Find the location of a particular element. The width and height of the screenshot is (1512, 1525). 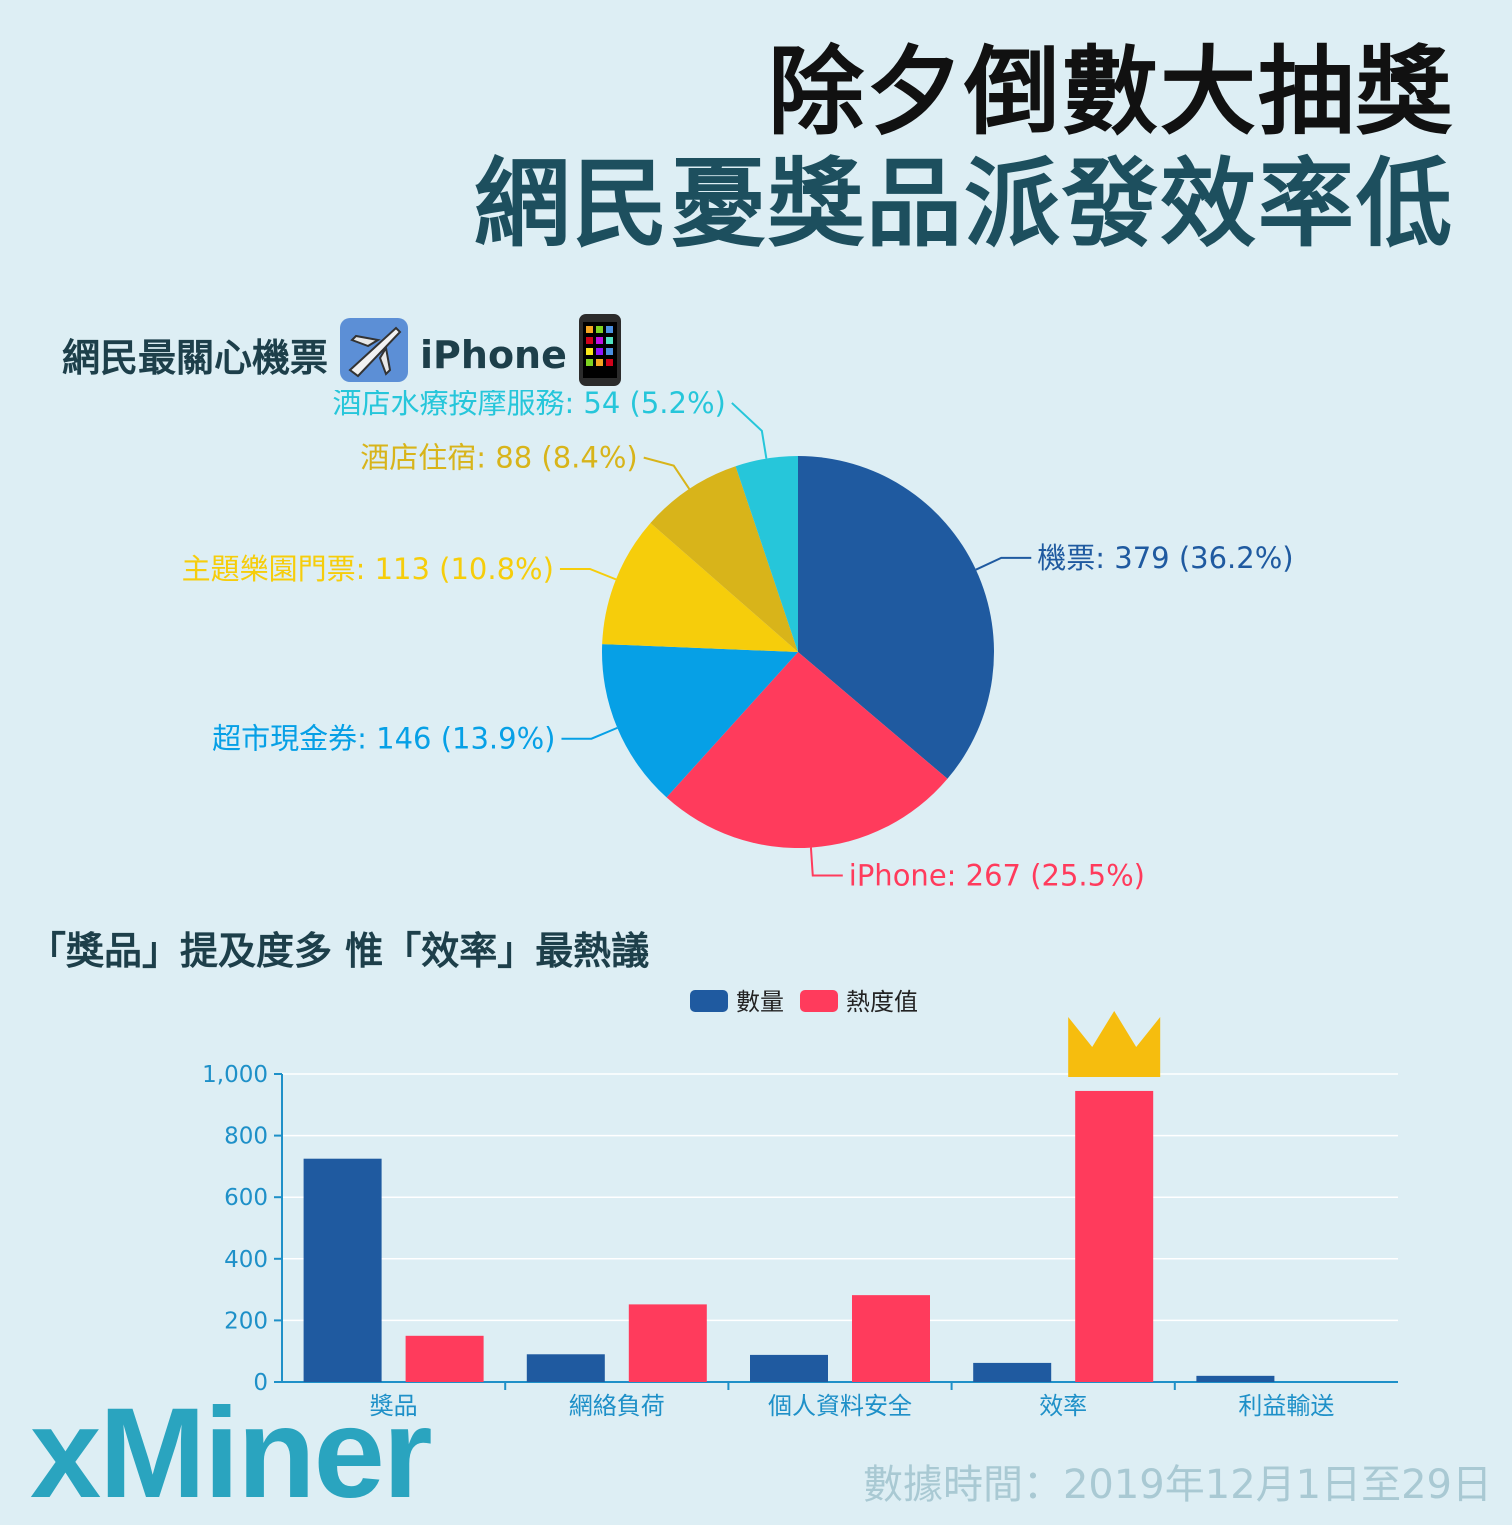

pie-heading-suffix: iPhone is located at coordinates (493, 354).